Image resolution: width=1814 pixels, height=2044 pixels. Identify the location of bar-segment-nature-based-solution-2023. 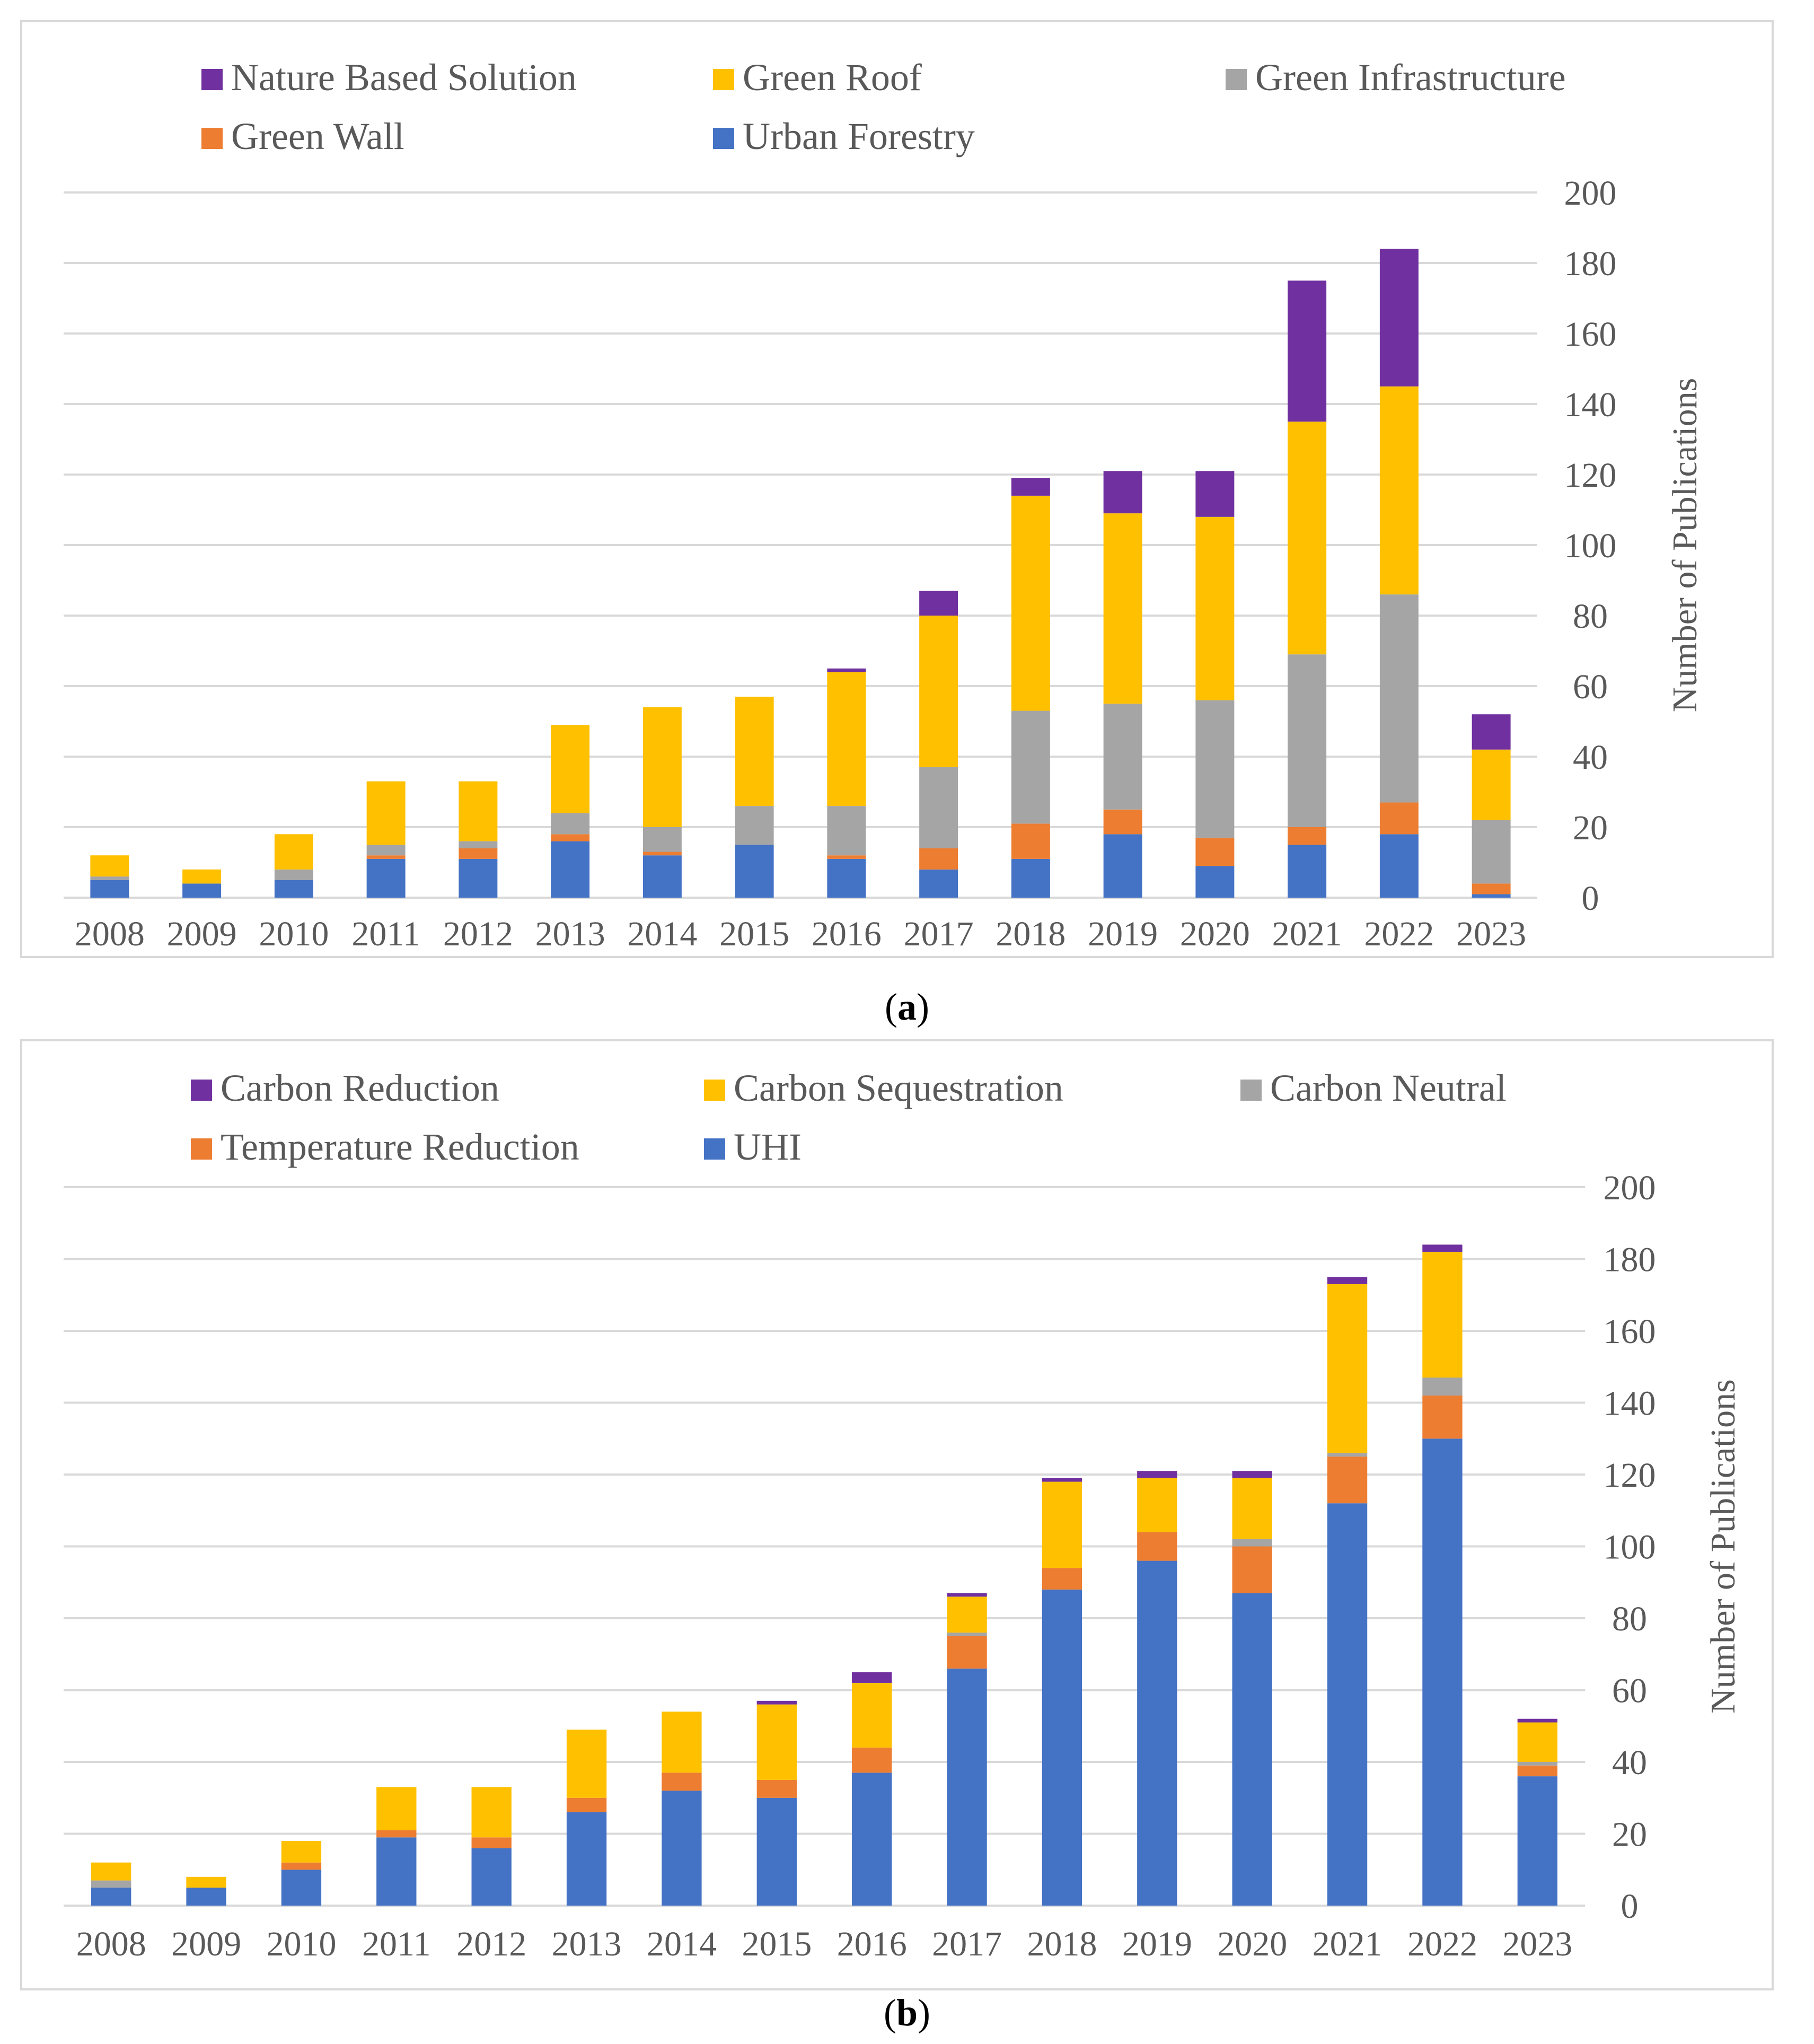
(1491, 732).